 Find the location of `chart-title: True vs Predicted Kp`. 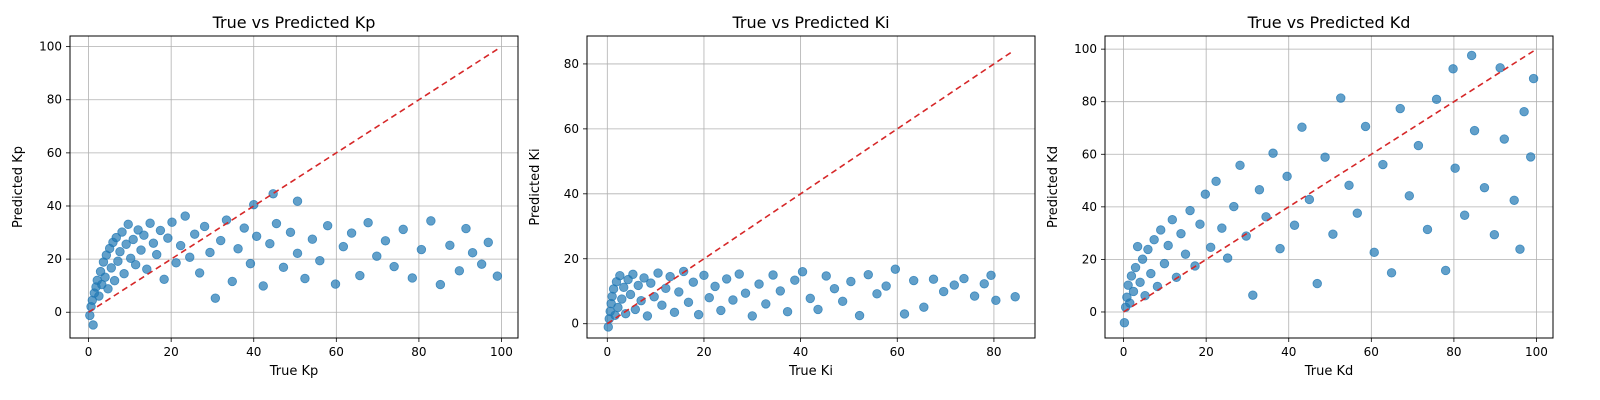

chart-title: True vs Predicted Kp is located at coordinates (294, 22).